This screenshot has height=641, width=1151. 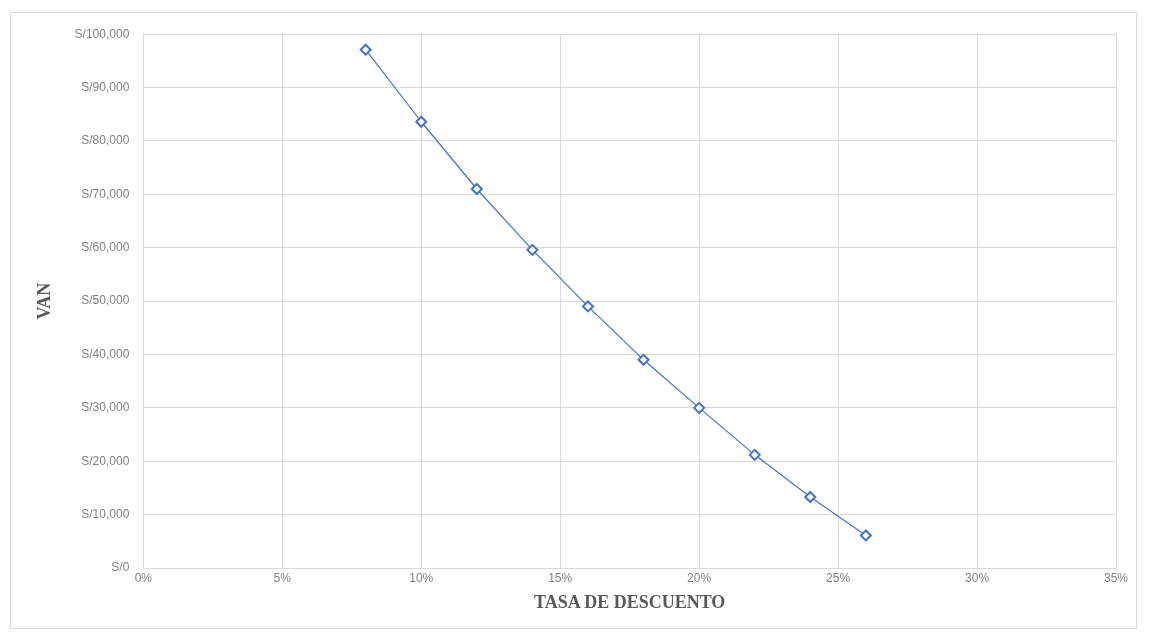 What do you see at coordinates (105, 140) in the screenshot?
I see `y-tick-label: S/80,000` at bounding box center [105, 140].